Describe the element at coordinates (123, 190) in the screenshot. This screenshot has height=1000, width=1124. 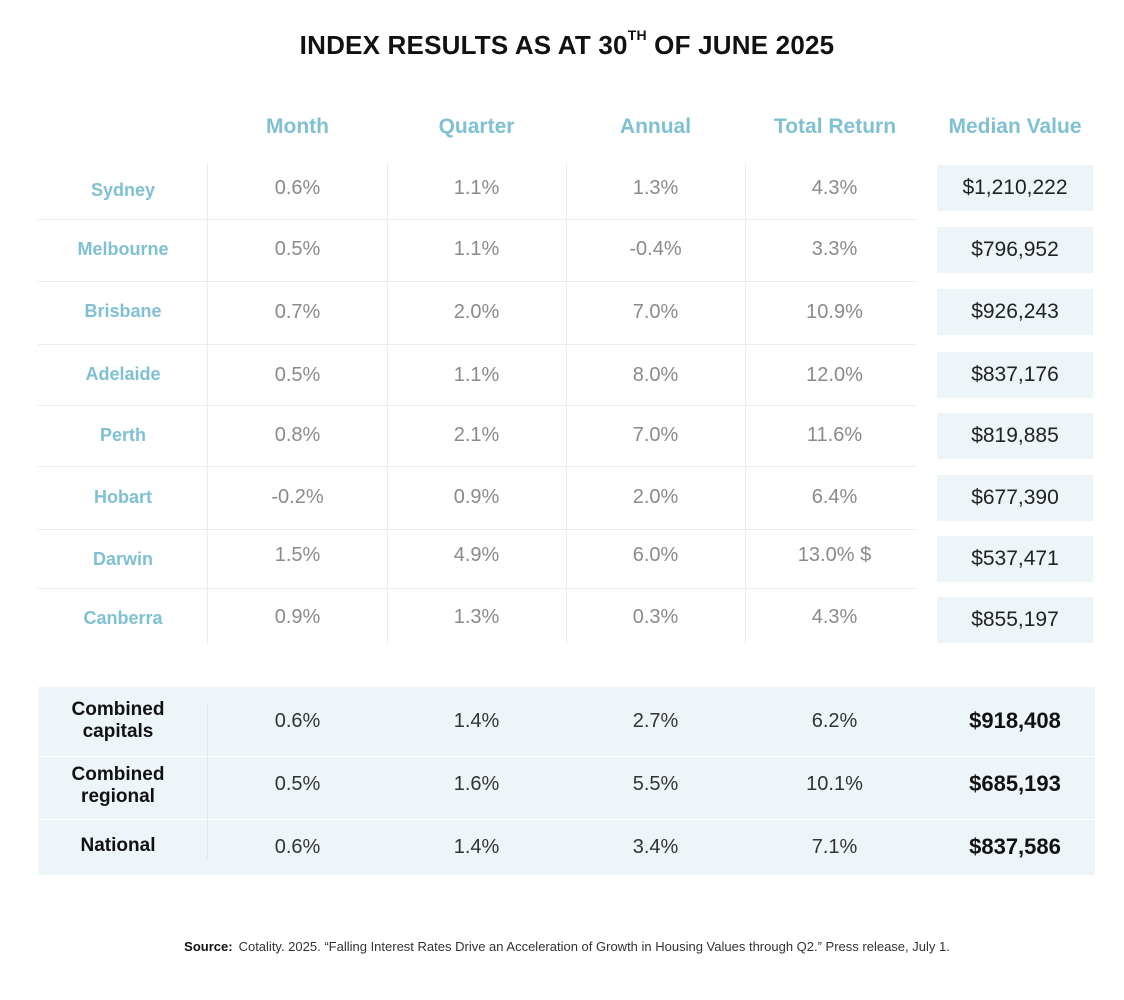
I see `row-label: Sydney` at that location.